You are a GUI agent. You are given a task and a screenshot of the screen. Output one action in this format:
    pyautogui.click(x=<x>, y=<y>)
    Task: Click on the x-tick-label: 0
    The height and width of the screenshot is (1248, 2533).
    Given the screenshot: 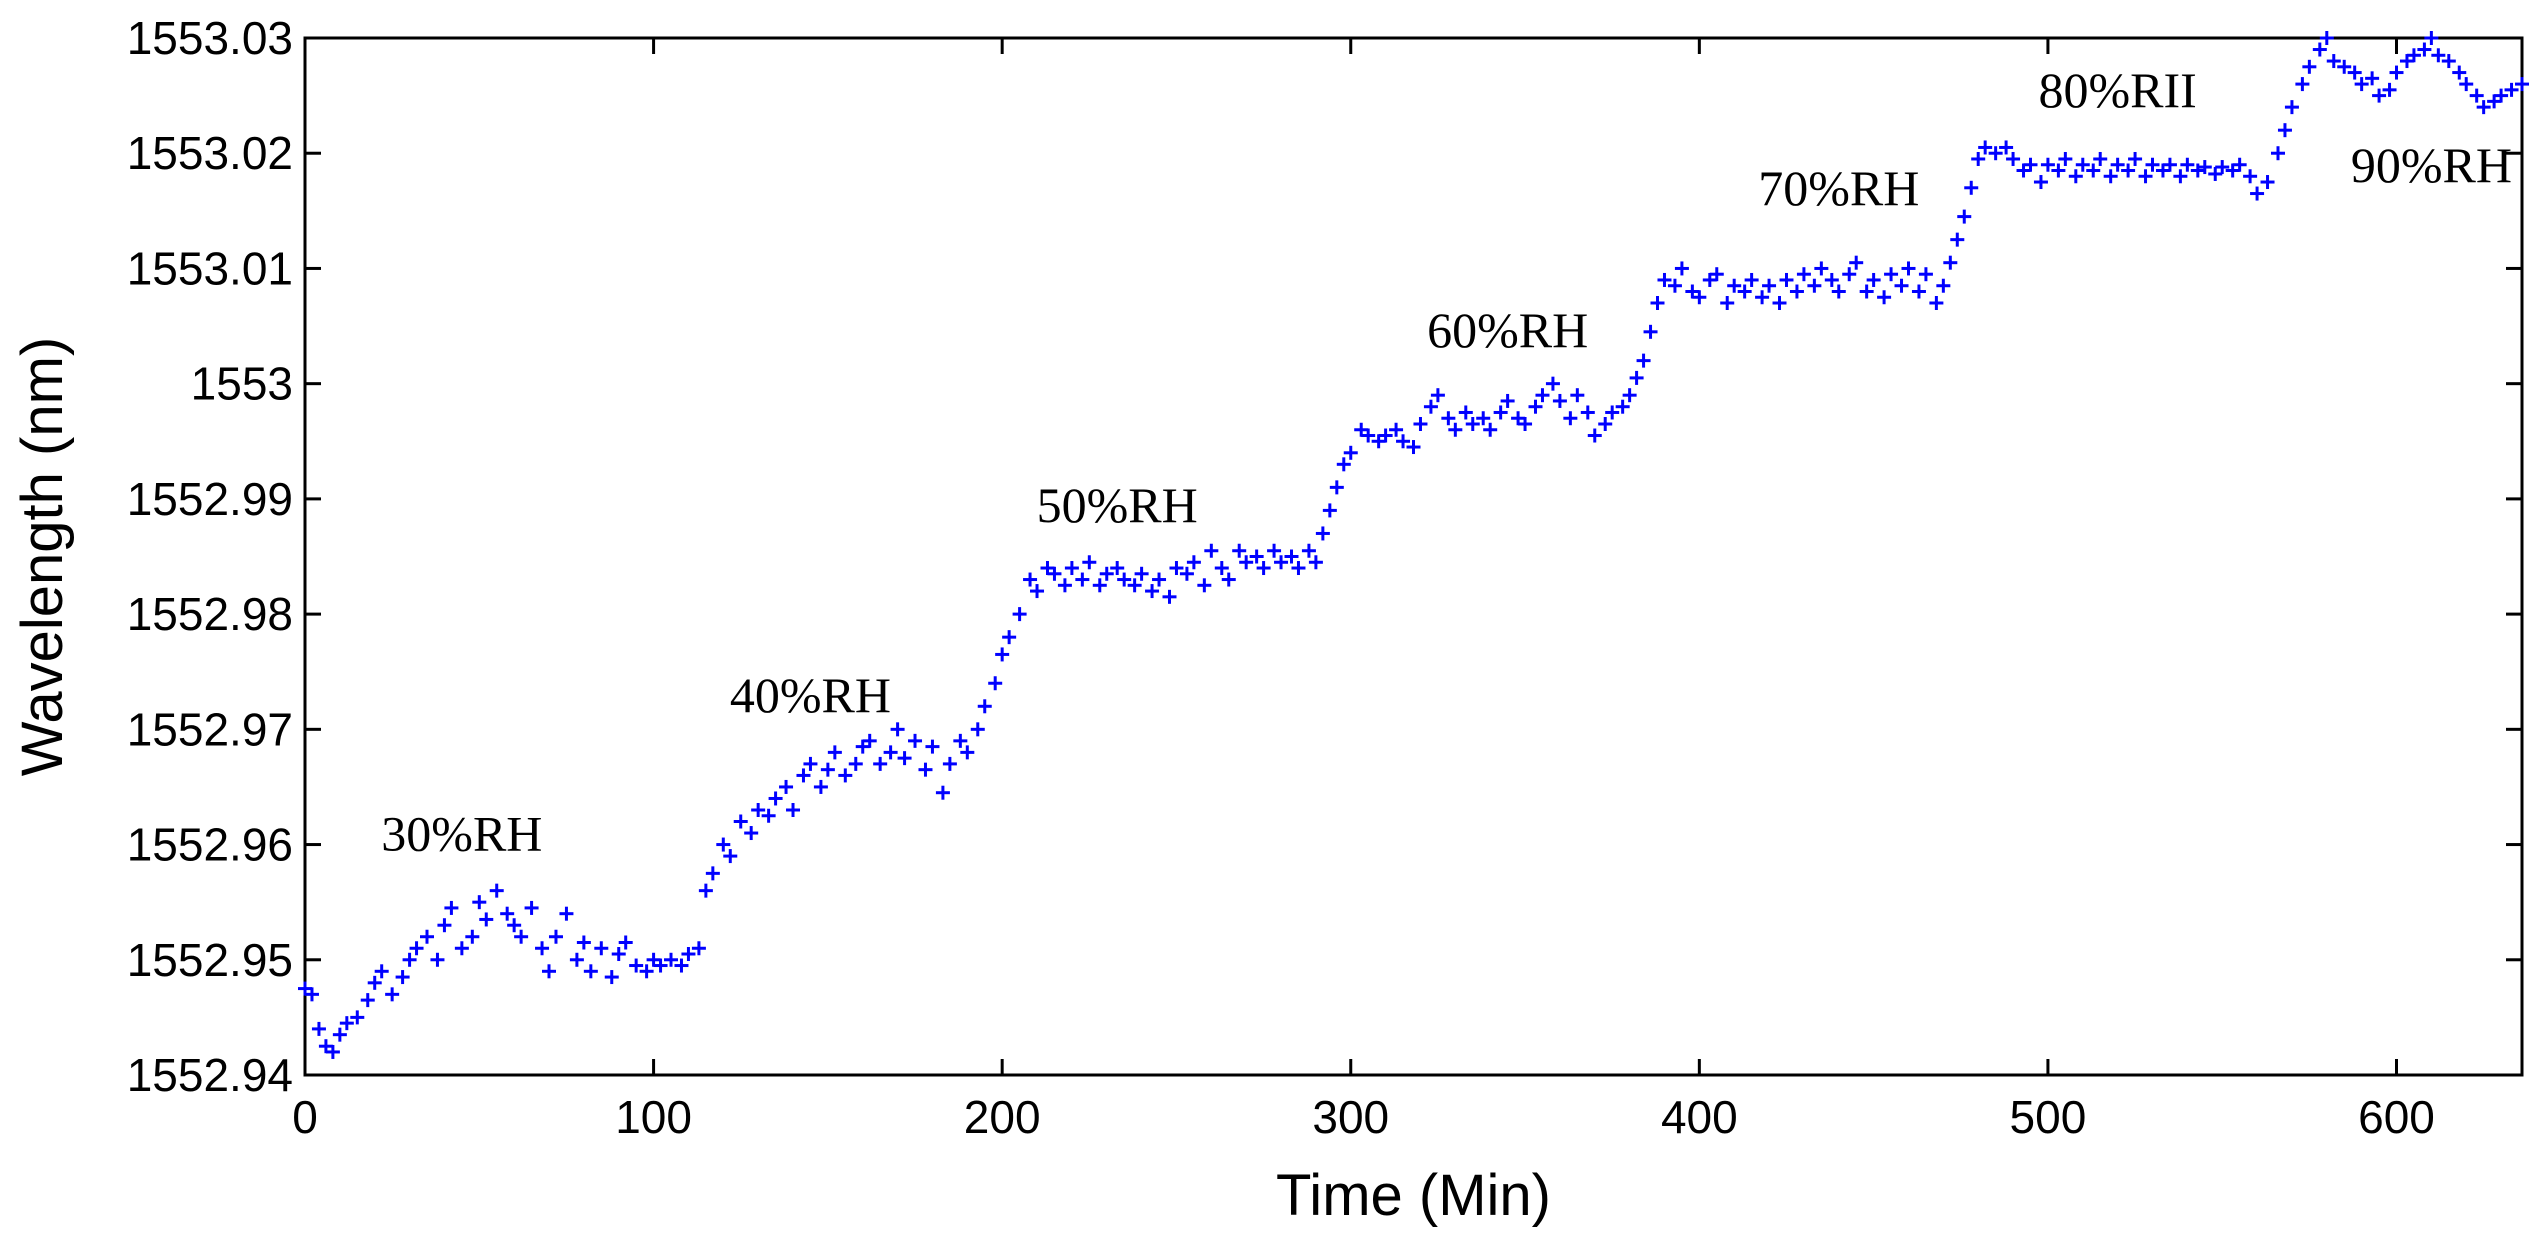 What is the action you would take?
    pyautogui.click(x=305, y=1117)
    